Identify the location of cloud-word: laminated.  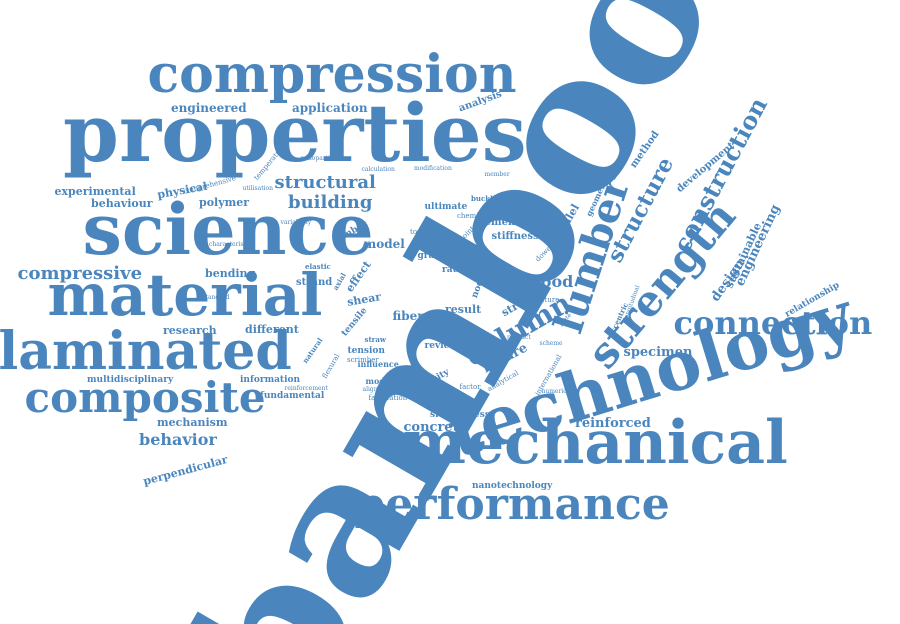
(146, 351).